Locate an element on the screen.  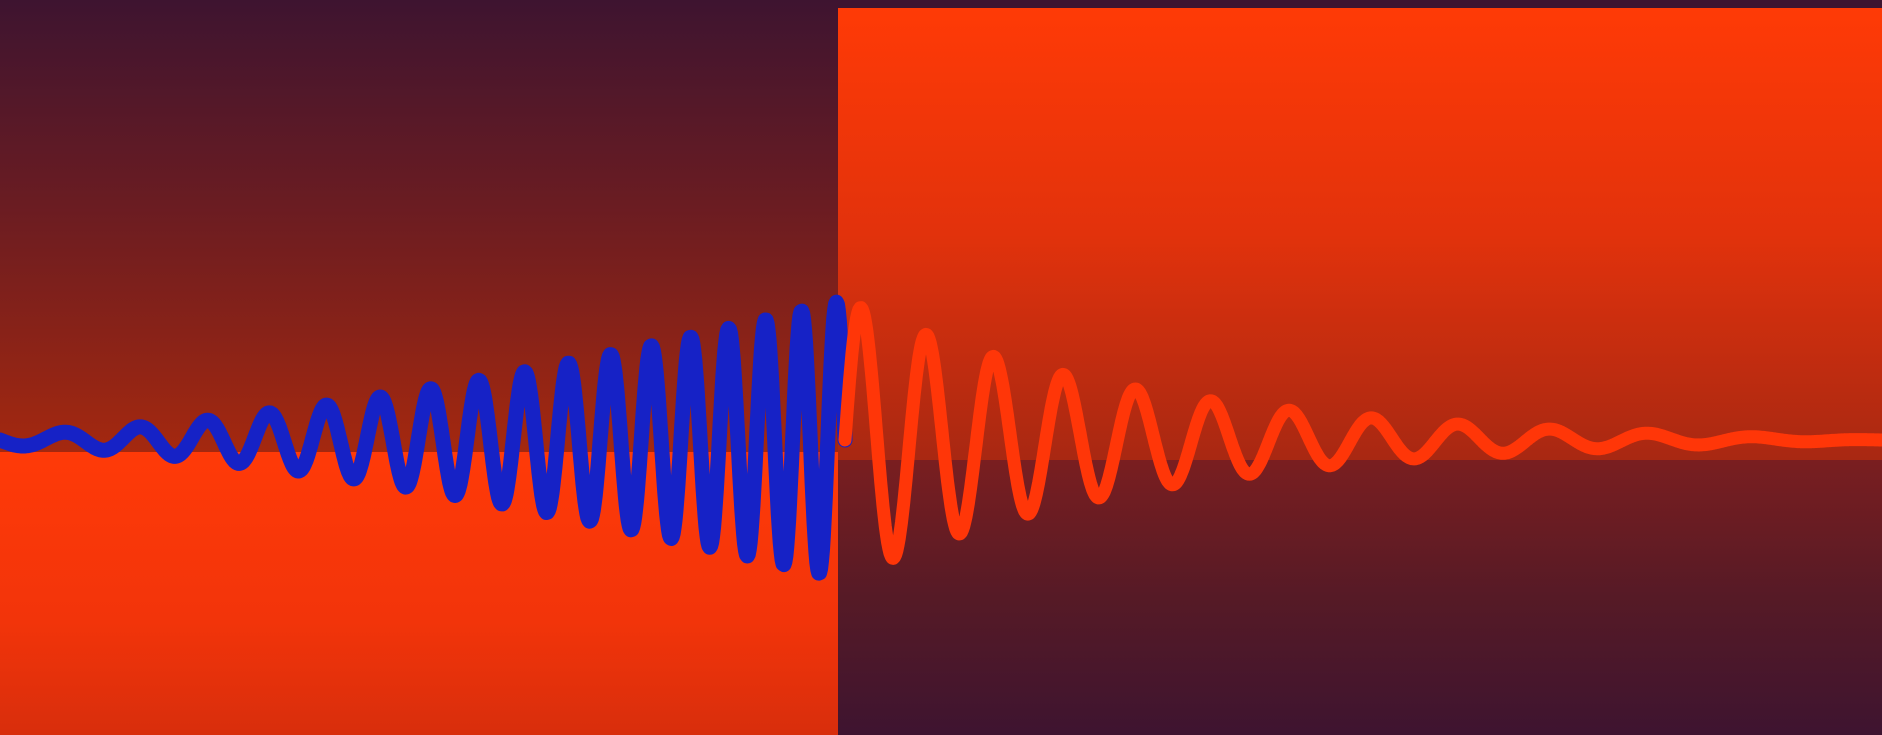
background-strip-top-right is located at coordinates (1360, 4).